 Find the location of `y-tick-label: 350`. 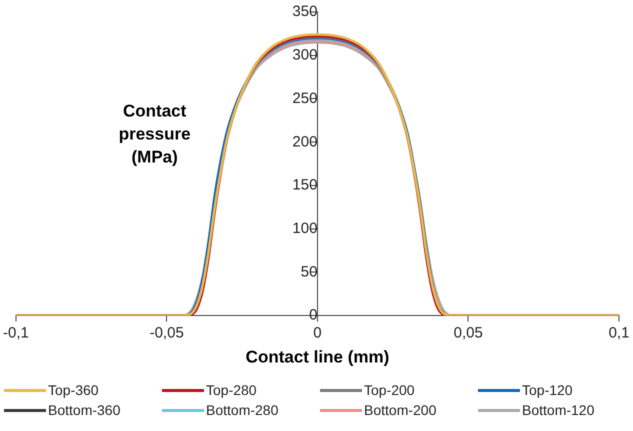

y-tick-label: 350 is located at coordinates (305, 11).